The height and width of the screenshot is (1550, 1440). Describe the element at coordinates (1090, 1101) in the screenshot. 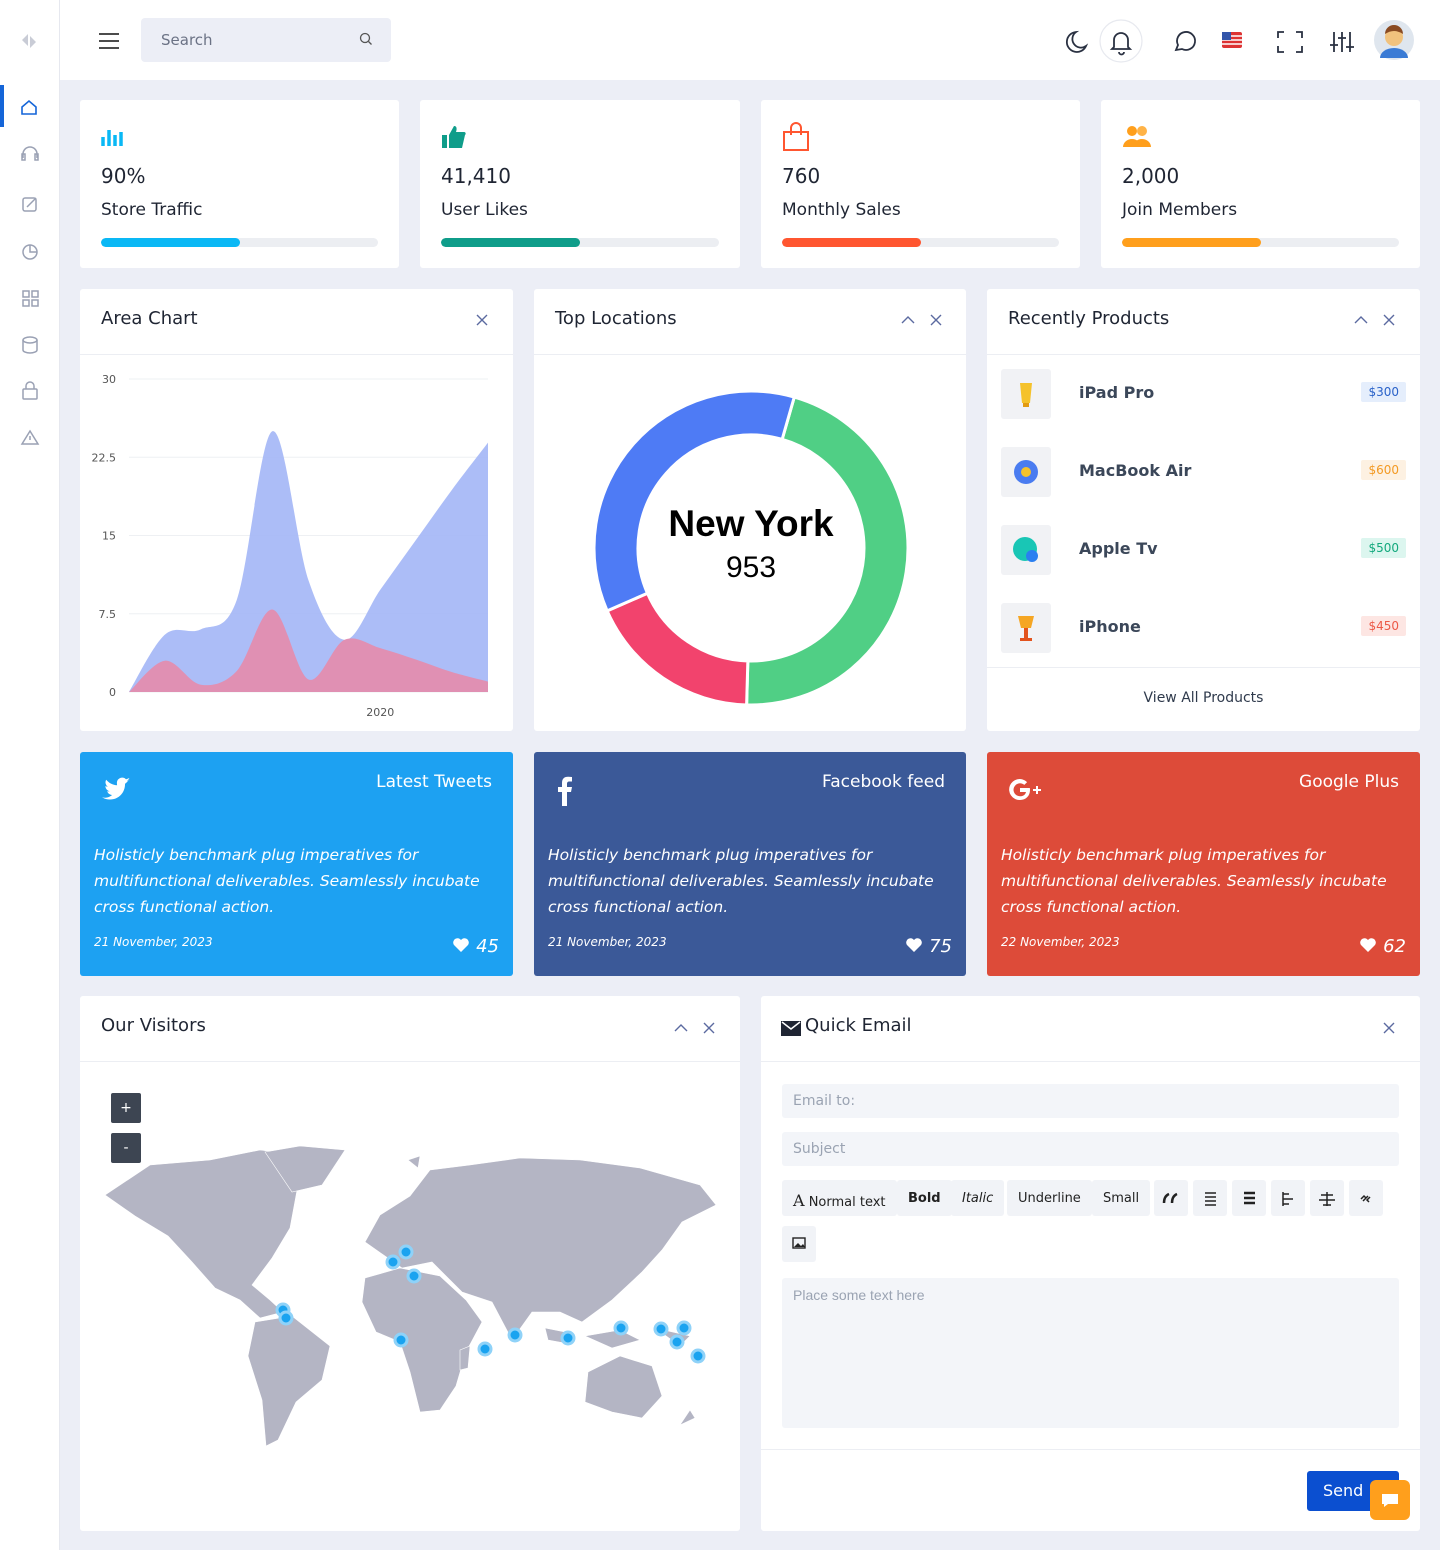

I see `email-to-input: Email to:` at that location.